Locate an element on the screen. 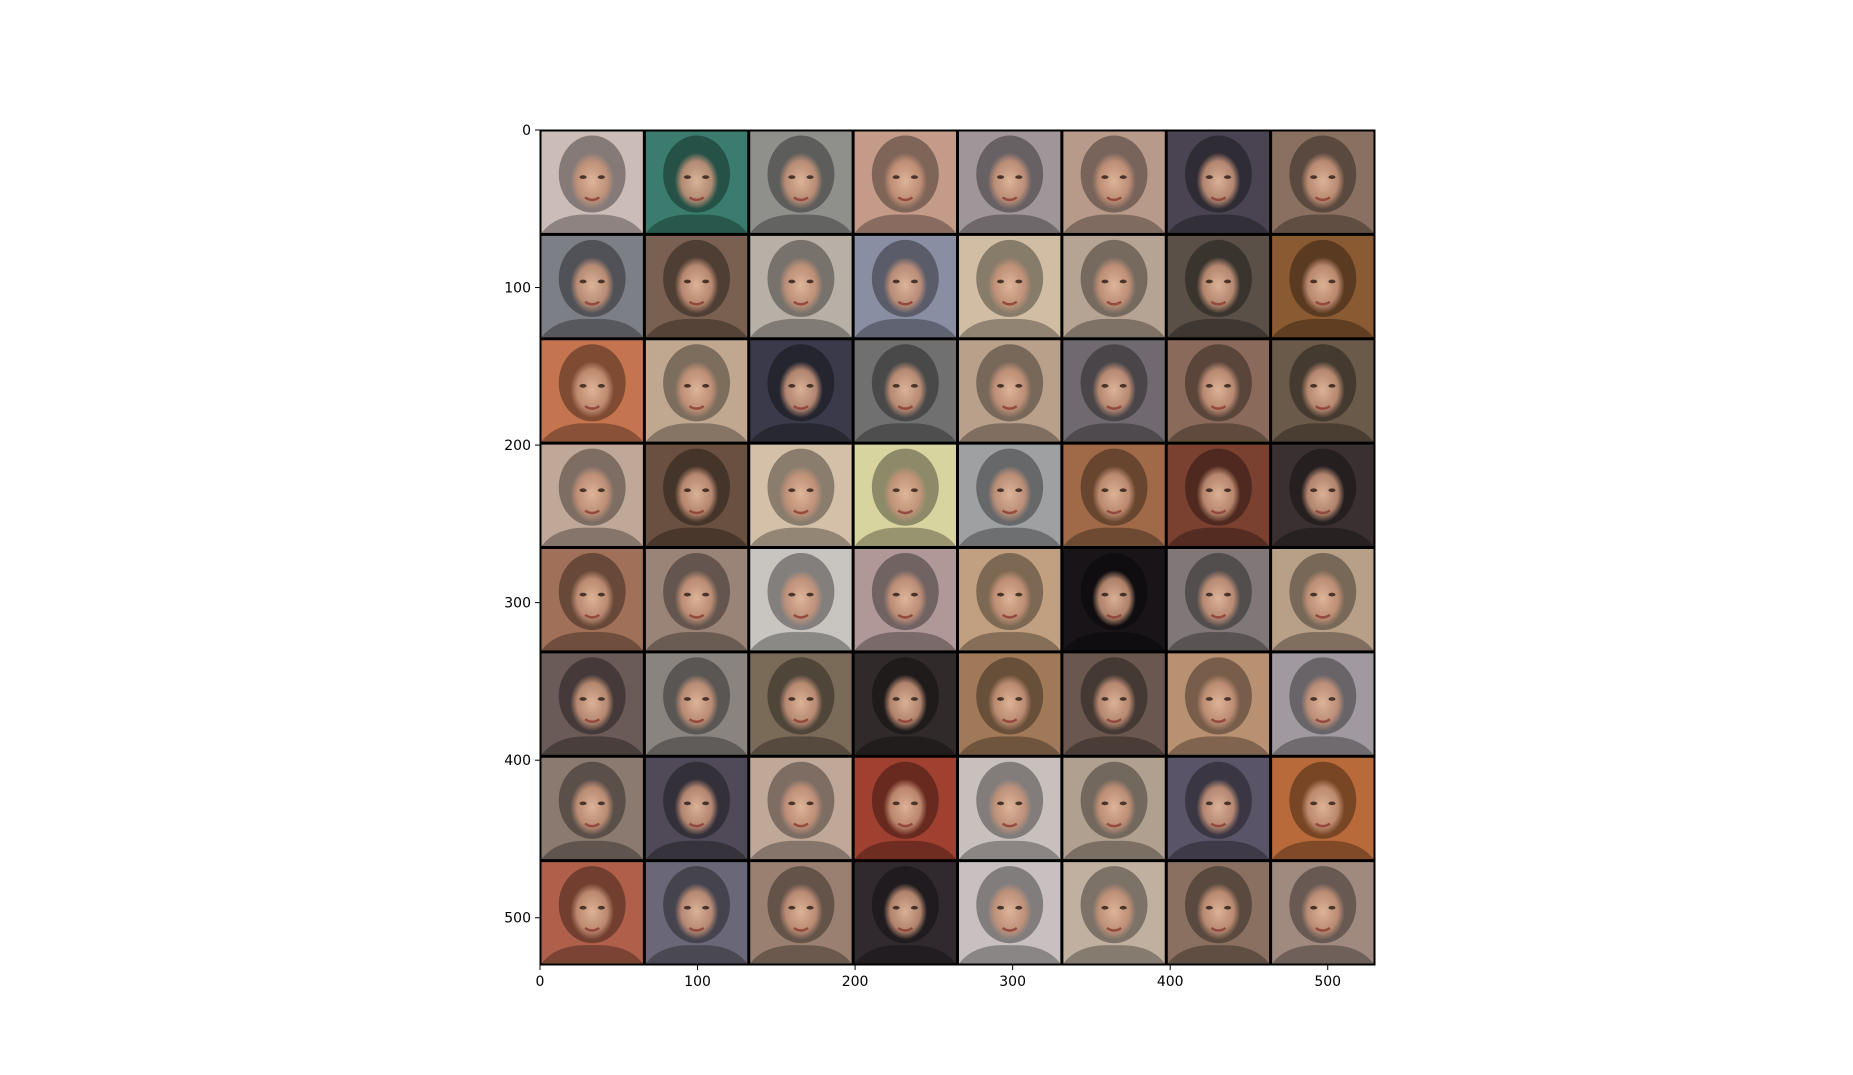 Image resolution: width=1853 pixels, height=1075 pixels. face-tile-r2-c6 is located at coordinates (1114, 286).